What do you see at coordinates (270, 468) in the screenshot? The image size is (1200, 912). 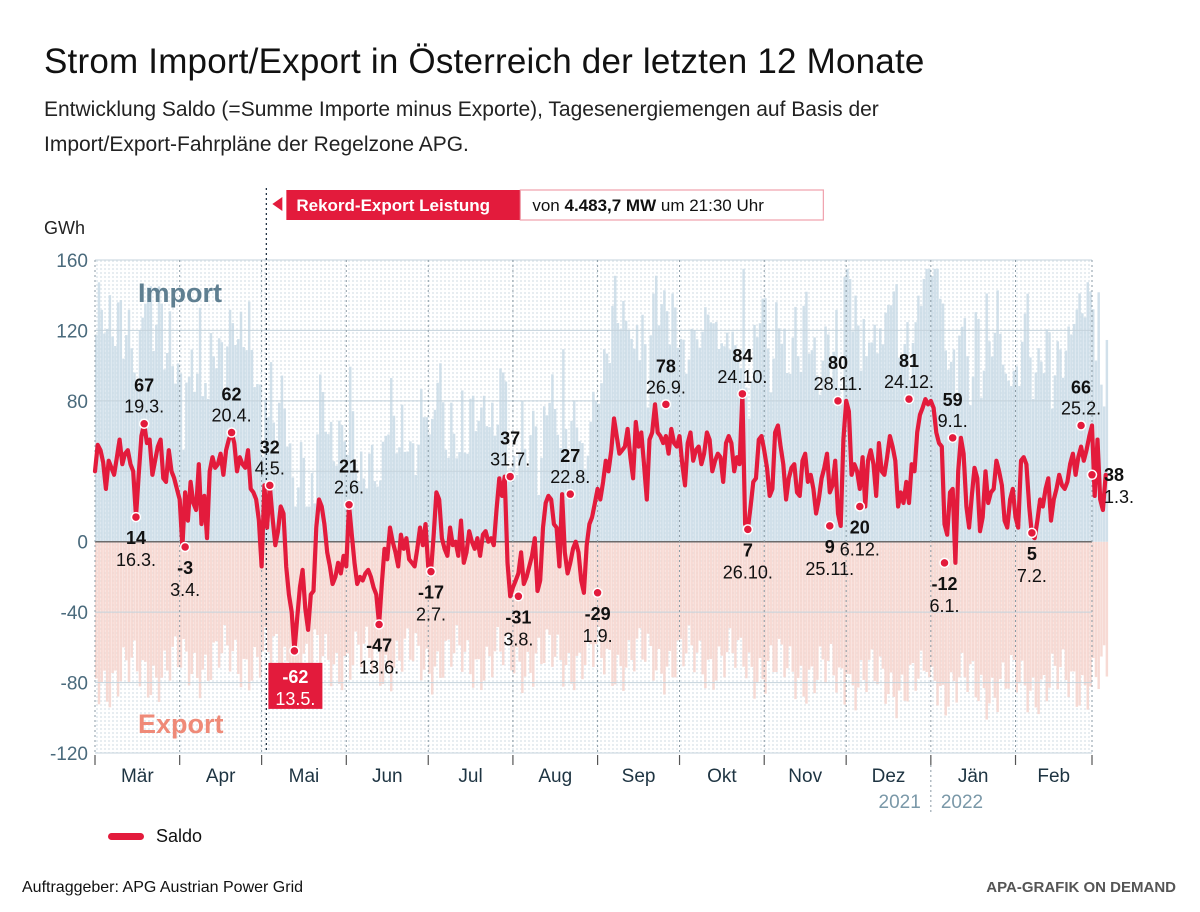 I see `data-label-date: 4.5.` at bounding box center [270, 468].